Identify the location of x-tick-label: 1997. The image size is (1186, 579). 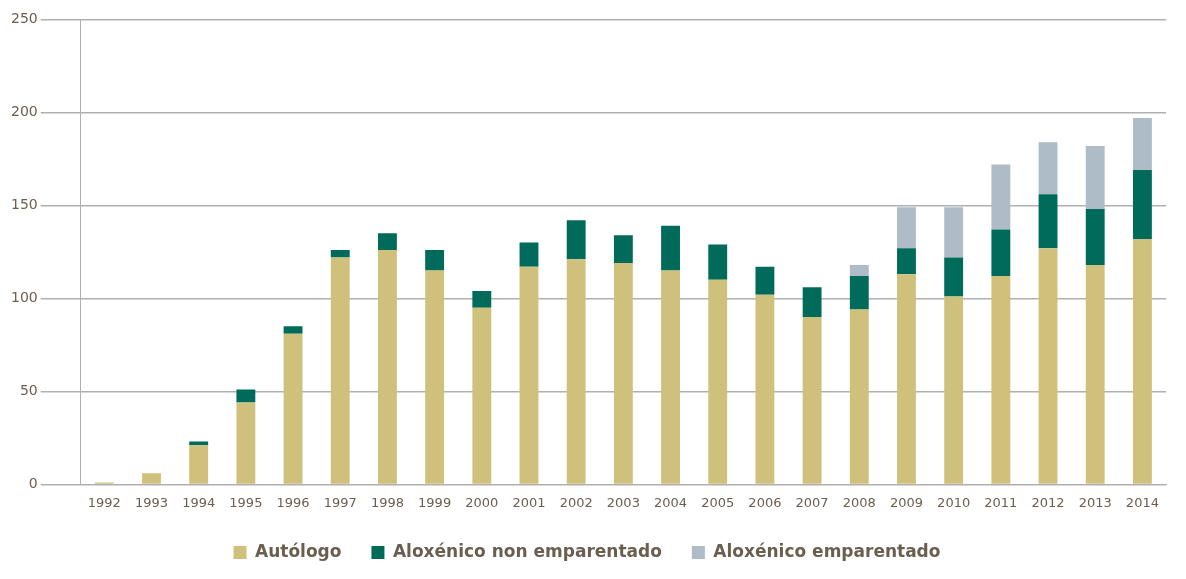
(340, 502).